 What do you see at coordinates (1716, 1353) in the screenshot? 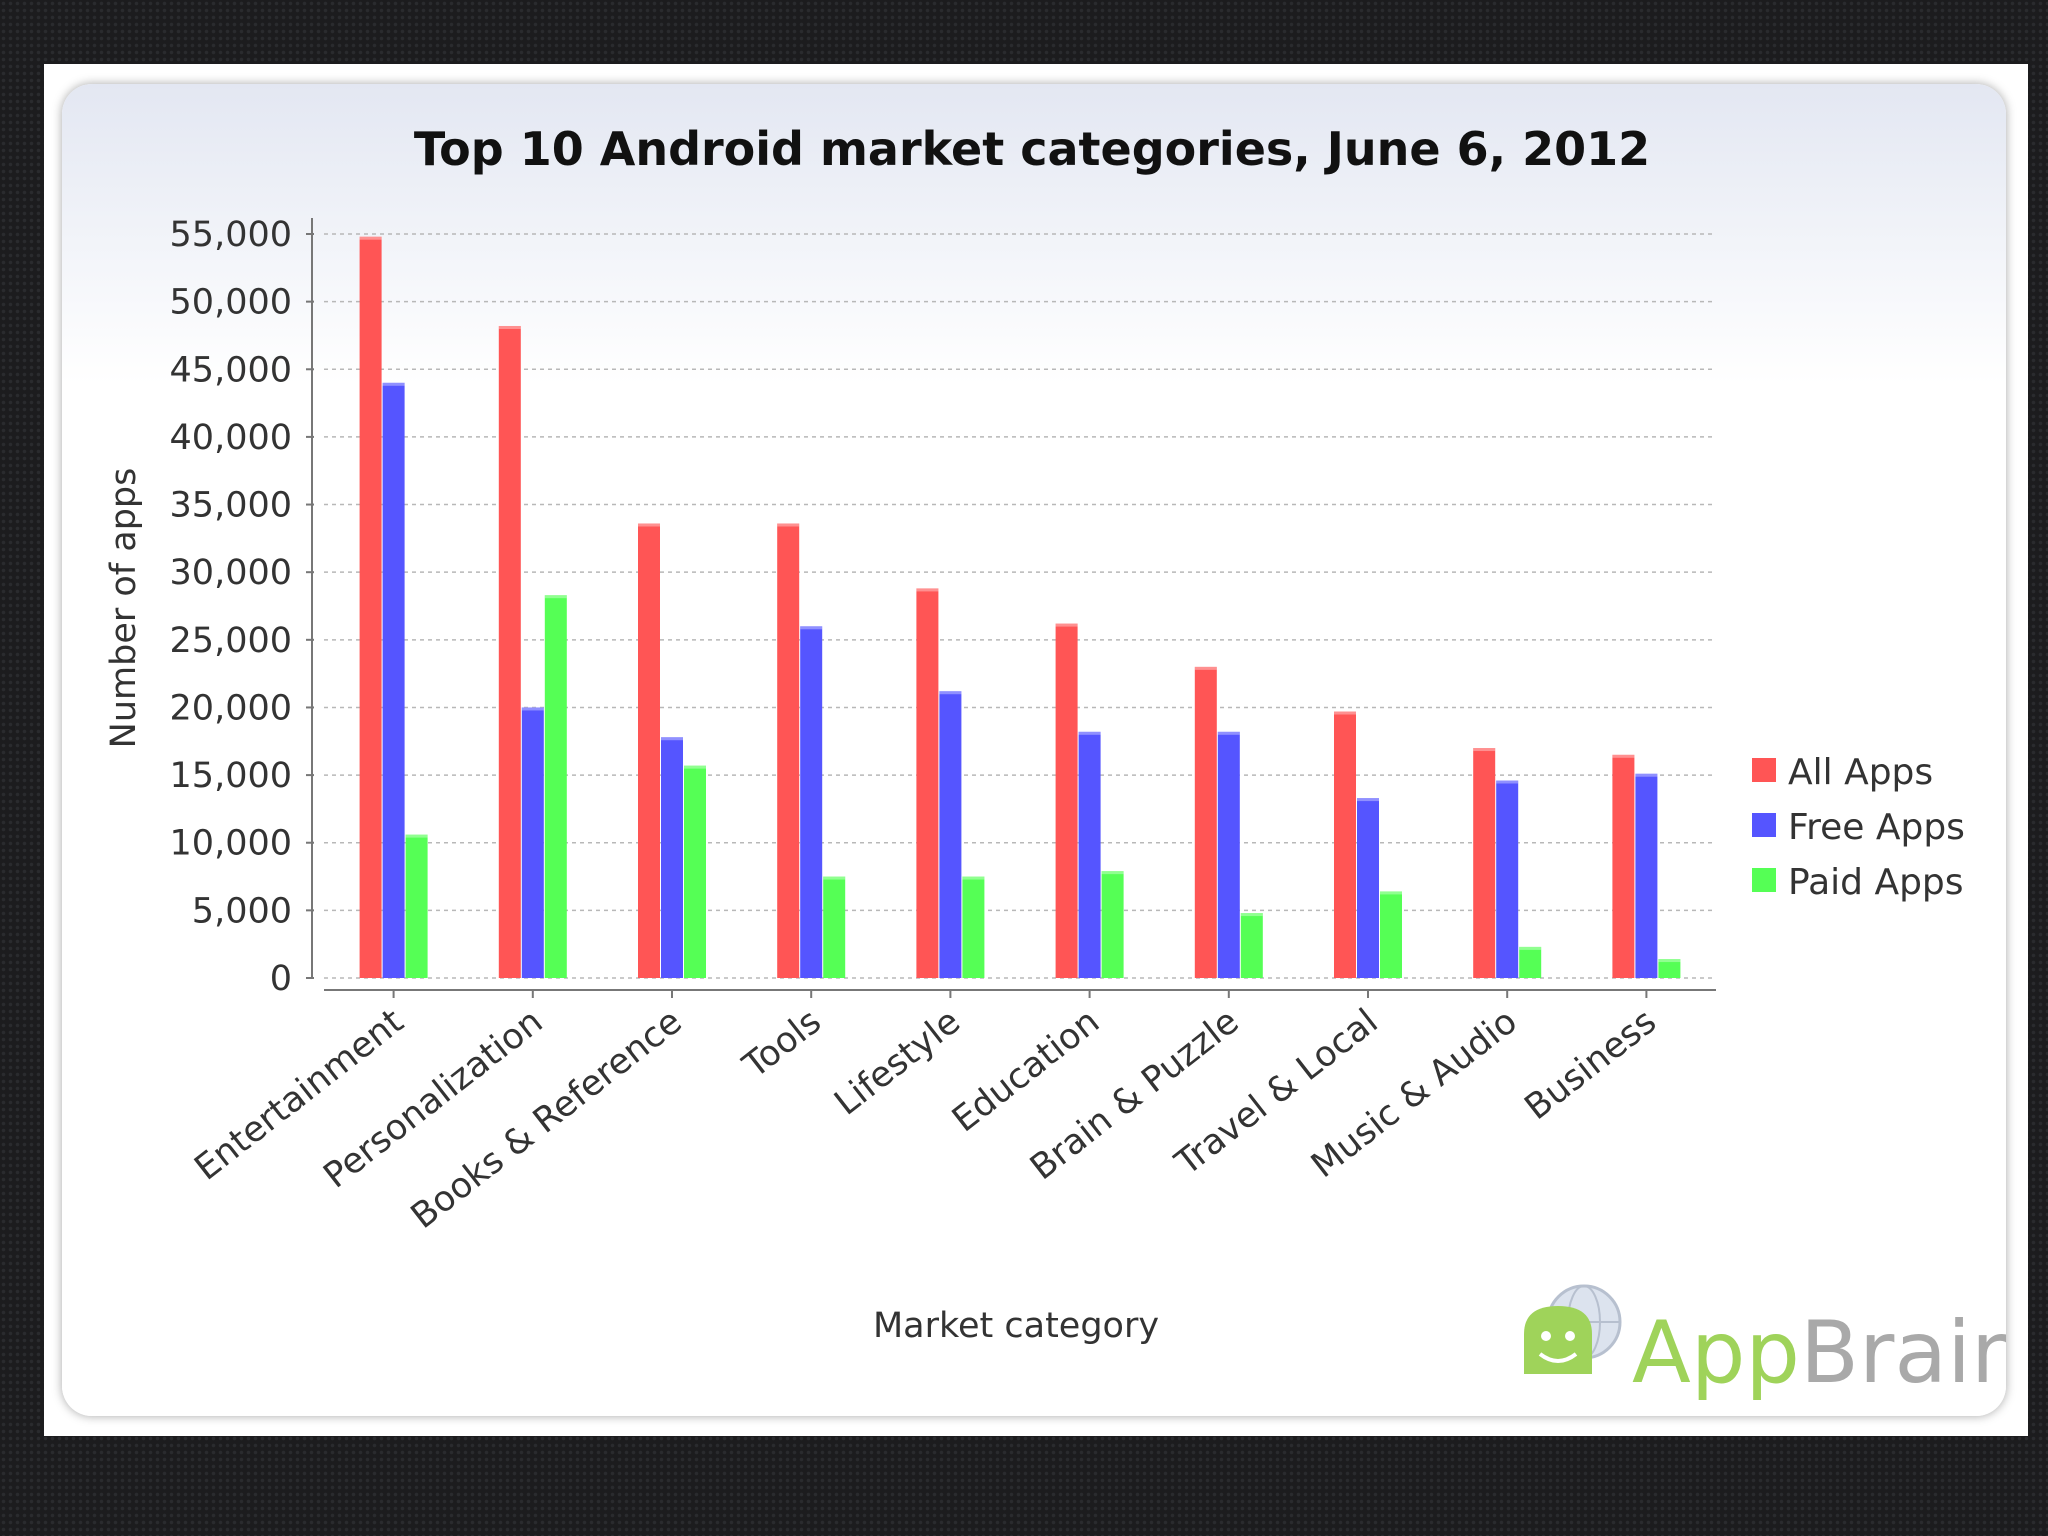
I see `logo-text-app: App` at bounding box center [1716, 1353].